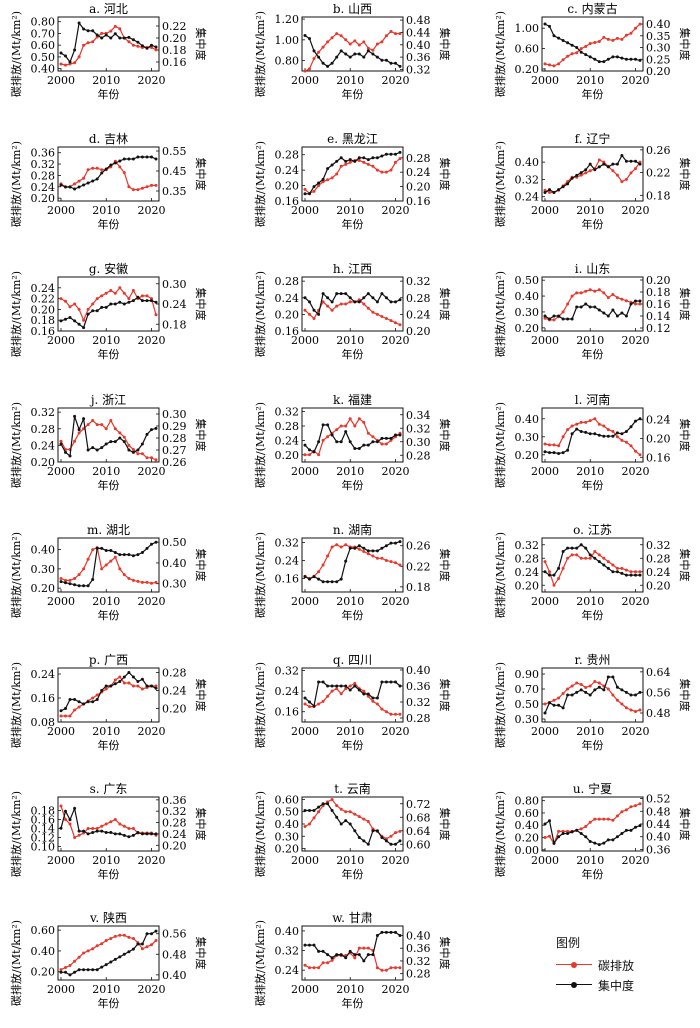 The height and width of the screenshot is (1028, 700). What do you see at coordinates (595, 985) in the screenshot?
I see `legend-item-concentration: 集中度` at bounding box center [595, 985].